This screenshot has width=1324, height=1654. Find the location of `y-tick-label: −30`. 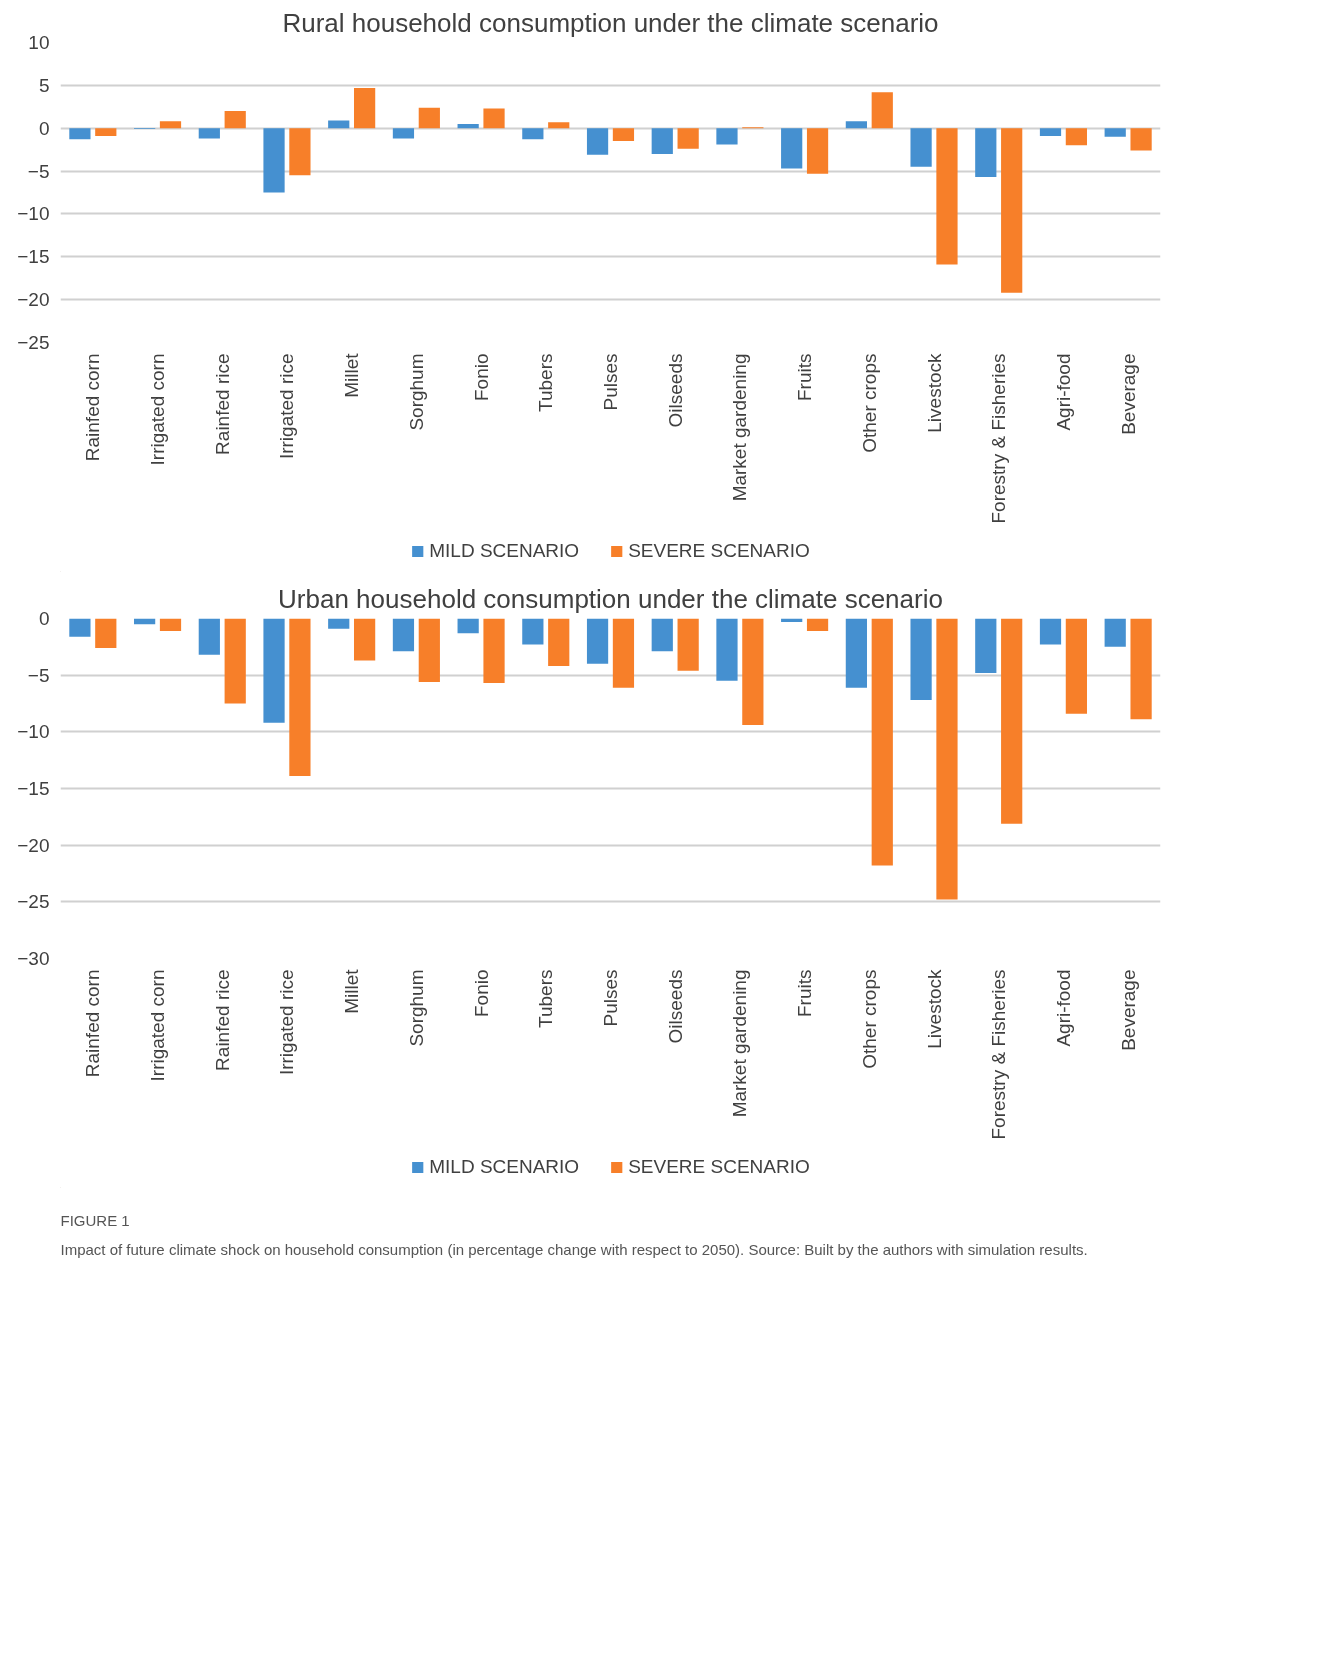

y-tick-label: −30 is located at coordinates (33, 958).